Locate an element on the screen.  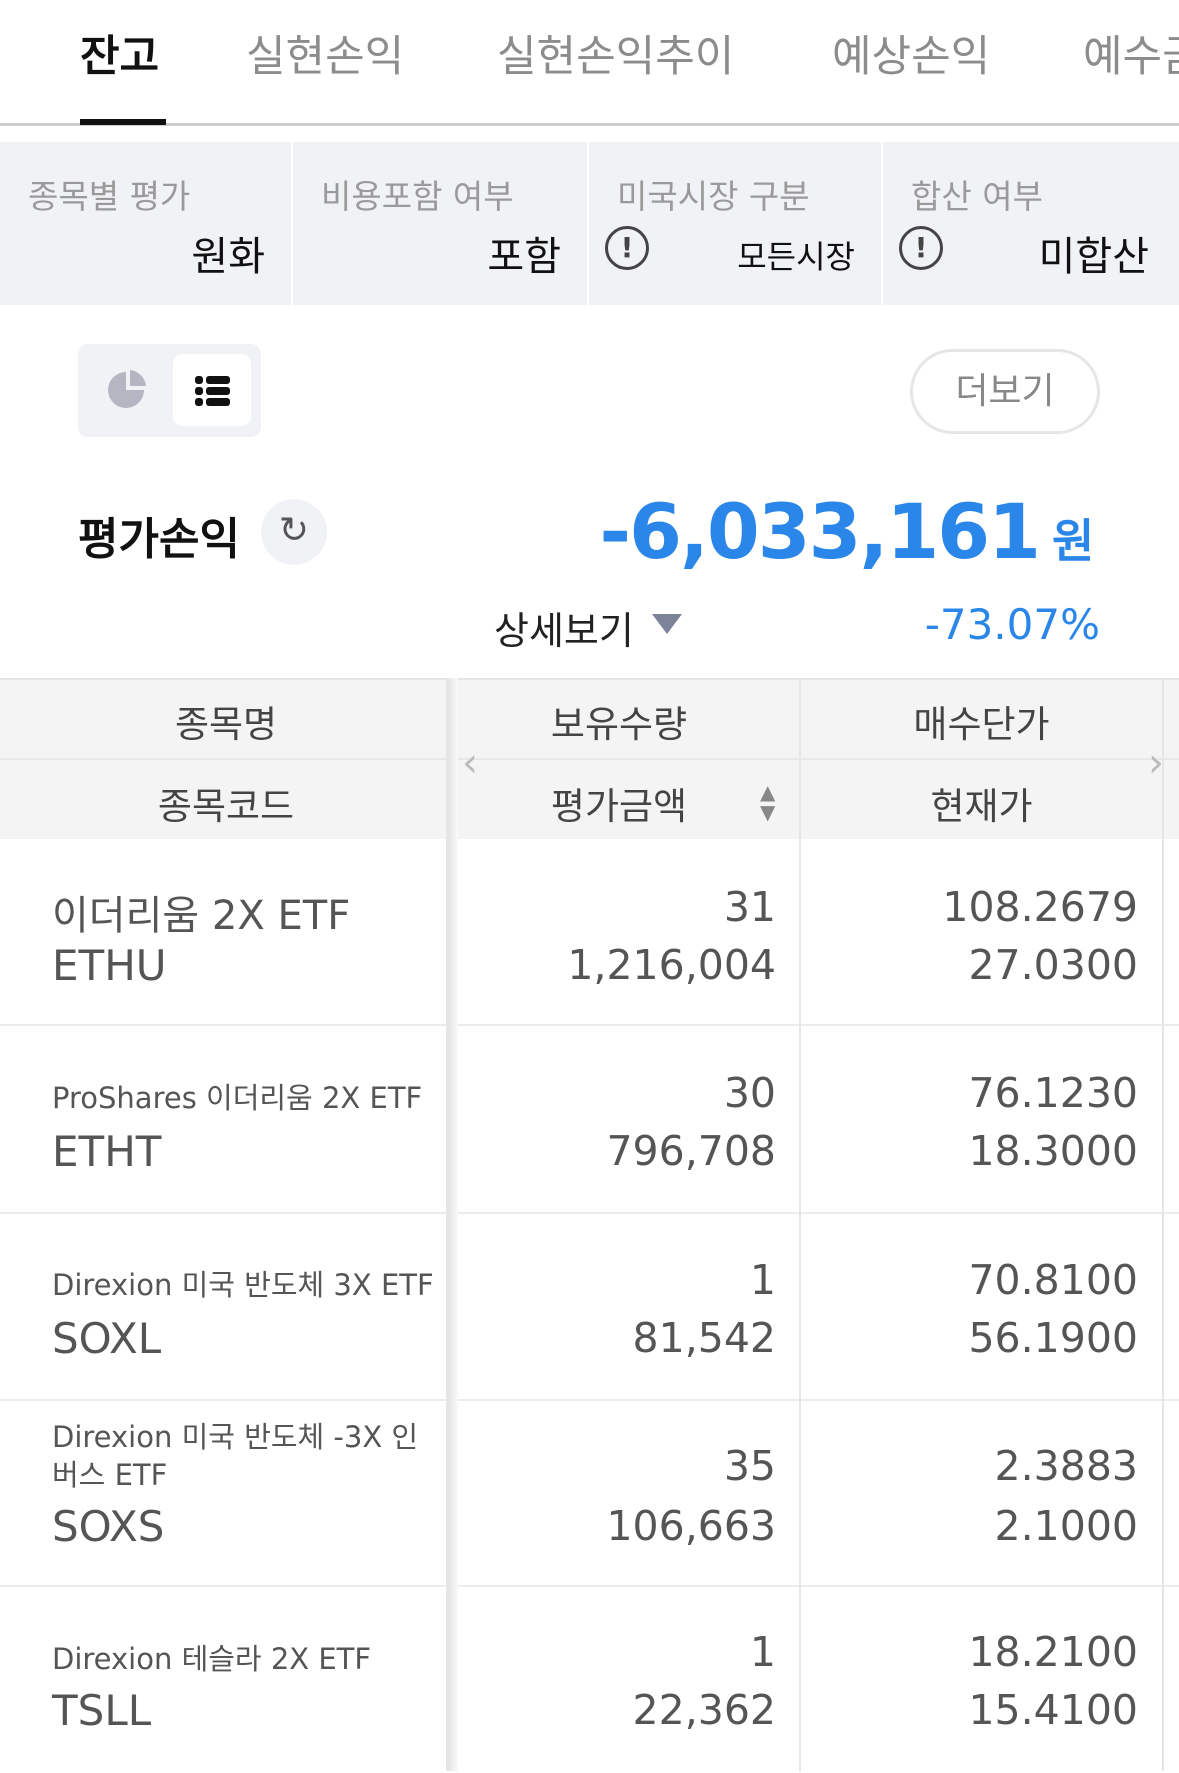
stock-code: SOXS is located at coordinates (108, 1526).